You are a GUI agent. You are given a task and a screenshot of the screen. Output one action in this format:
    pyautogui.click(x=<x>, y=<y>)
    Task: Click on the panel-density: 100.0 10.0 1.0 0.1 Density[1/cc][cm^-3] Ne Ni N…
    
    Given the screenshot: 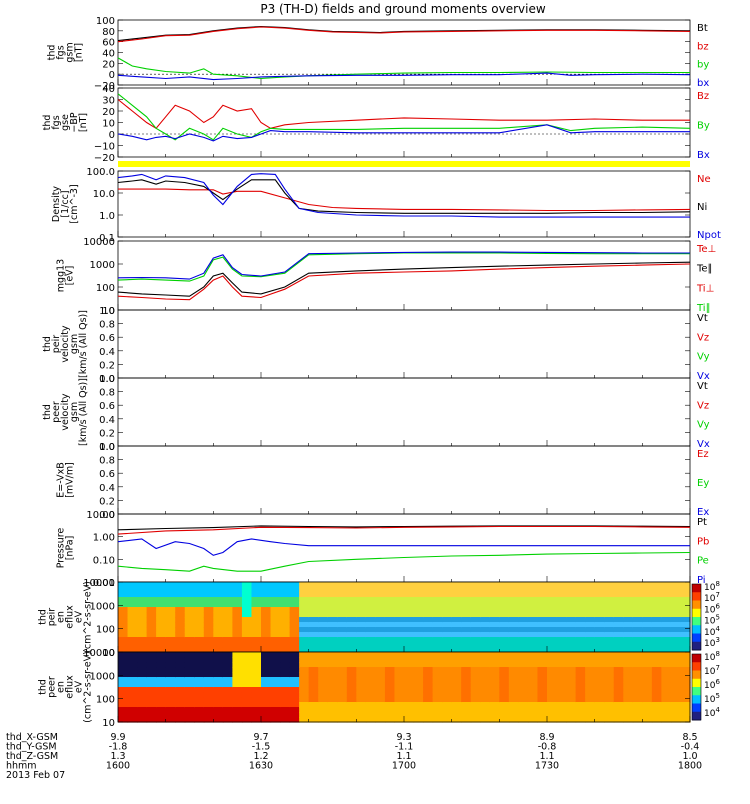 What is the action you would take?
    pyautogui.click(x=386, y=205)
    